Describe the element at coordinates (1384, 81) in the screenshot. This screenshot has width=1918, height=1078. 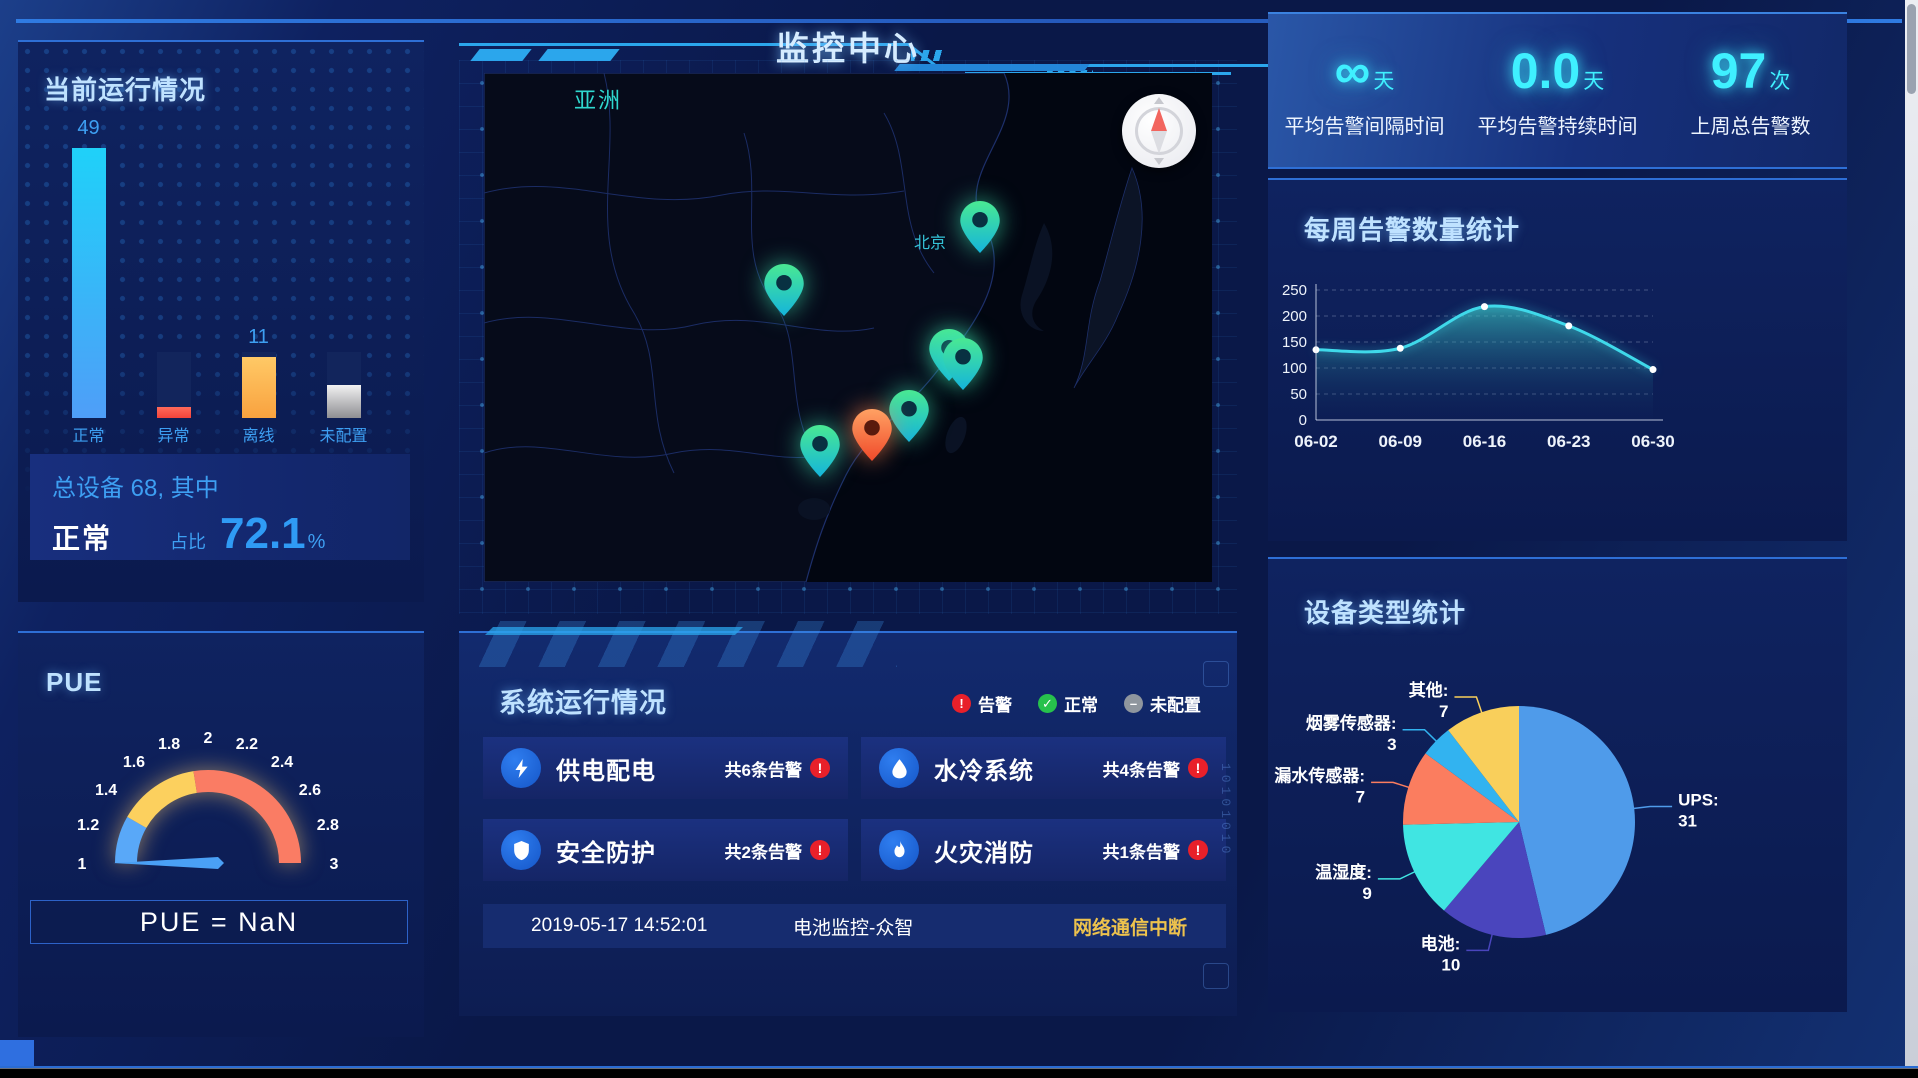
I see `stat-interval-unit: 天` at that location.